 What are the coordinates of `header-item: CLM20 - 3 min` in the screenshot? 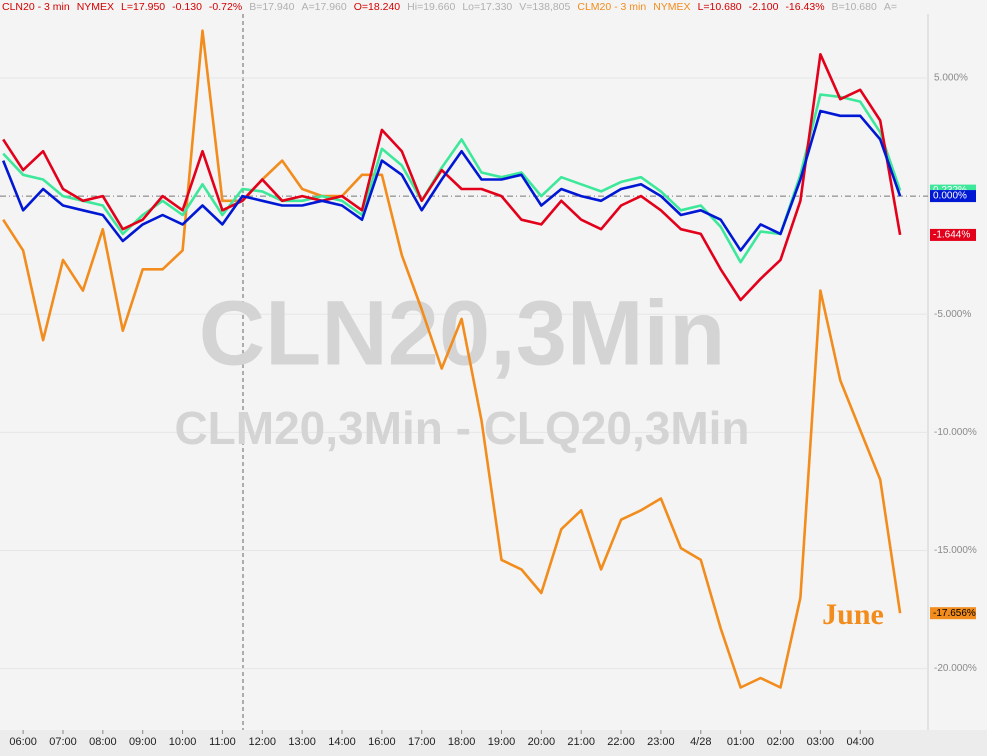 It's located at (611, 7).